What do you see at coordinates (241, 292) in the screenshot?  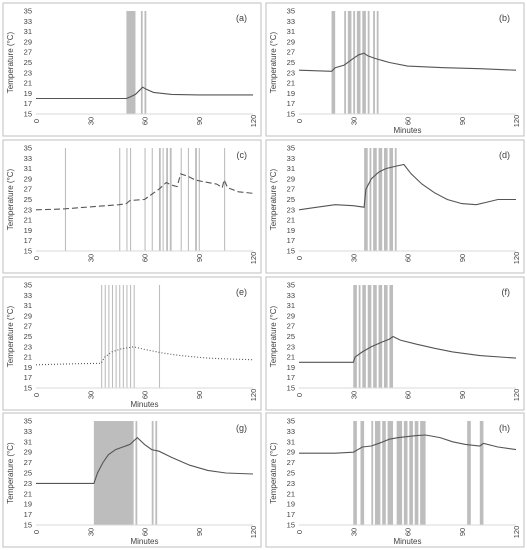 I see `panel-label: (e)` at bounding box center [241, 292].